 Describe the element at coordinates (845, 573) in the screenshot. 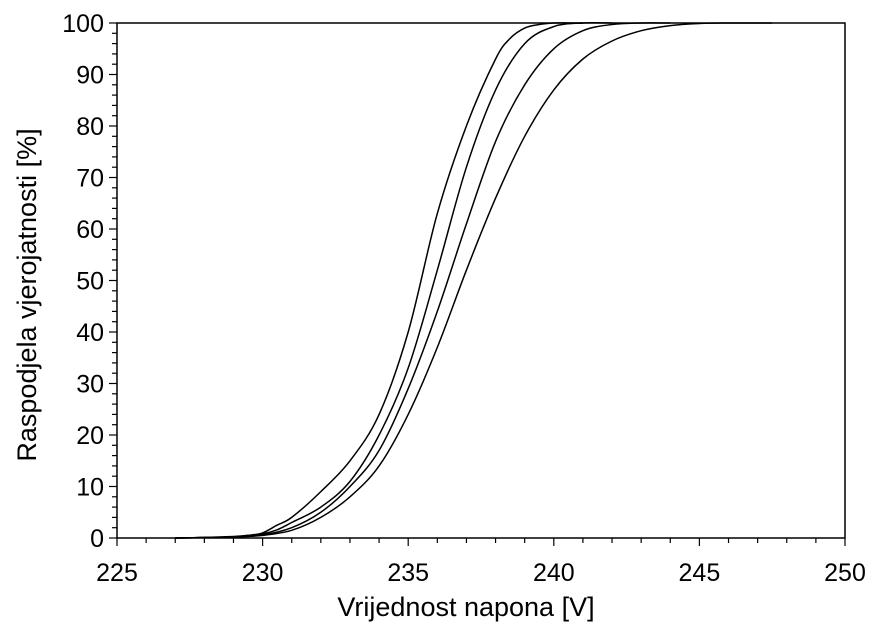

I see `x-tick-label: 250` at that location.